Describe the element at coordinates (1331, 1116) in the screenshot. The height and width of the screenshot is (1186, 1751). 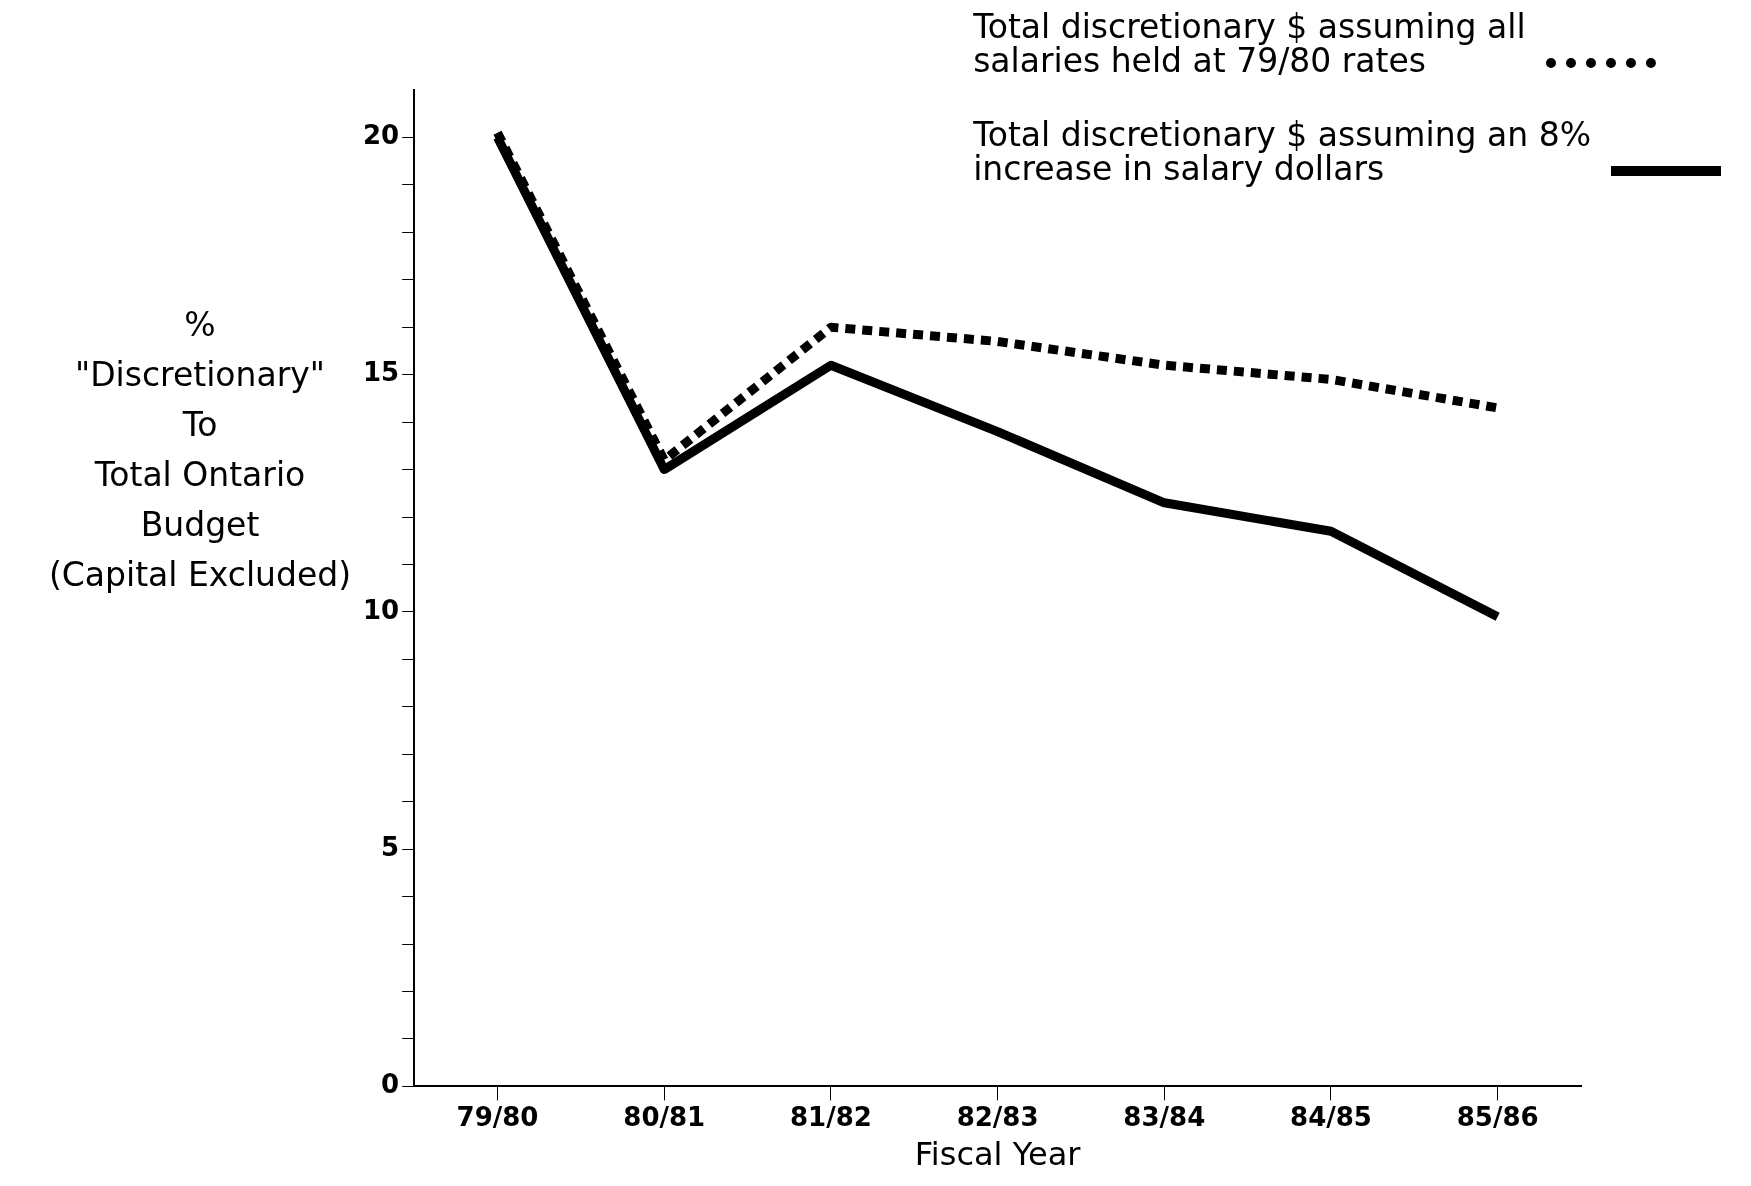
I see `x-tick-label: 84/85` at that location.